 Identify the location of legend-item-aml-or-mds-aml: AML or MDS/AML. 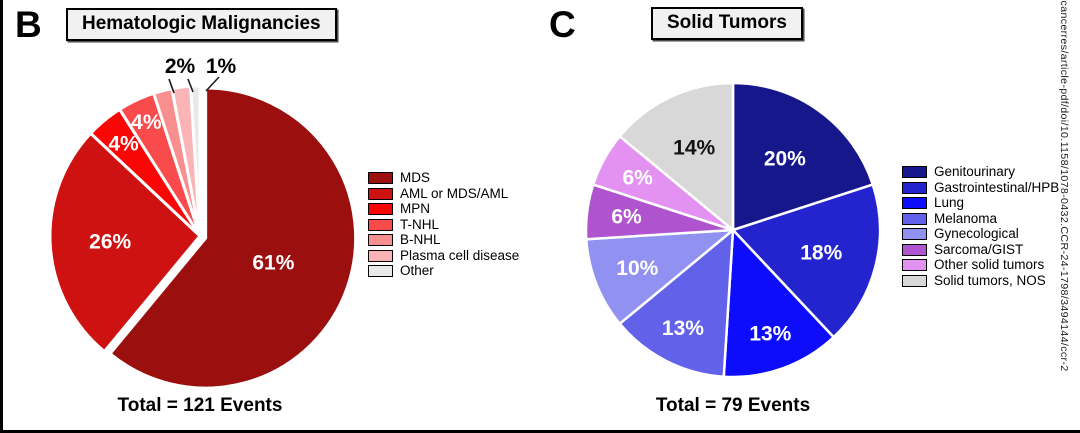
(443, 193).